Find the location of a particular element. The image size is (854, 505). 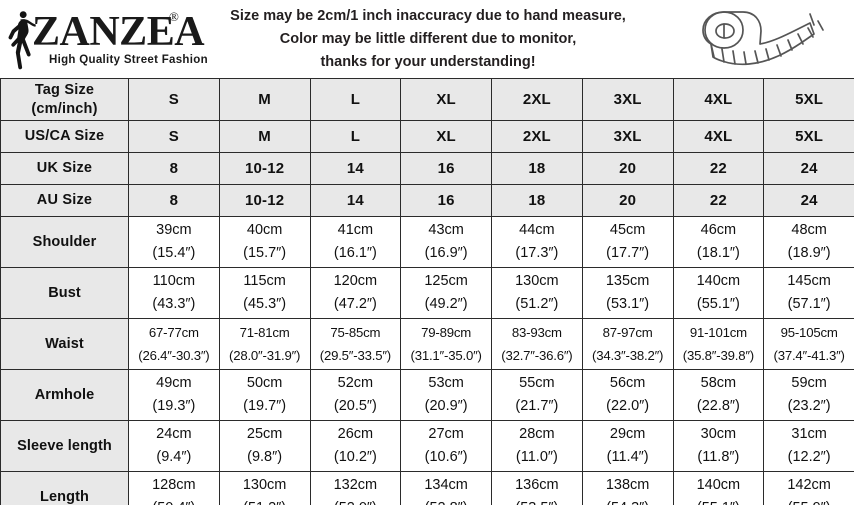

cell-au-3xl: 20 is located at coordinates (627, 200).